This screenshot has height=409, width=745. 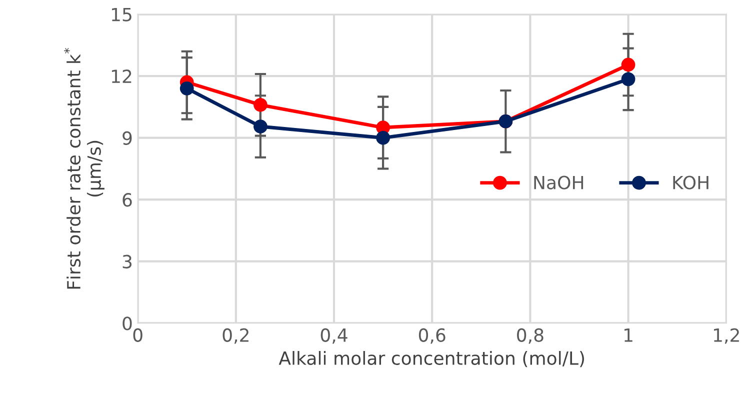 What do you see at coordinates (122, 15) in the screenshot?
I see `y-tick-label: 15` at bounding box center [122, 15].